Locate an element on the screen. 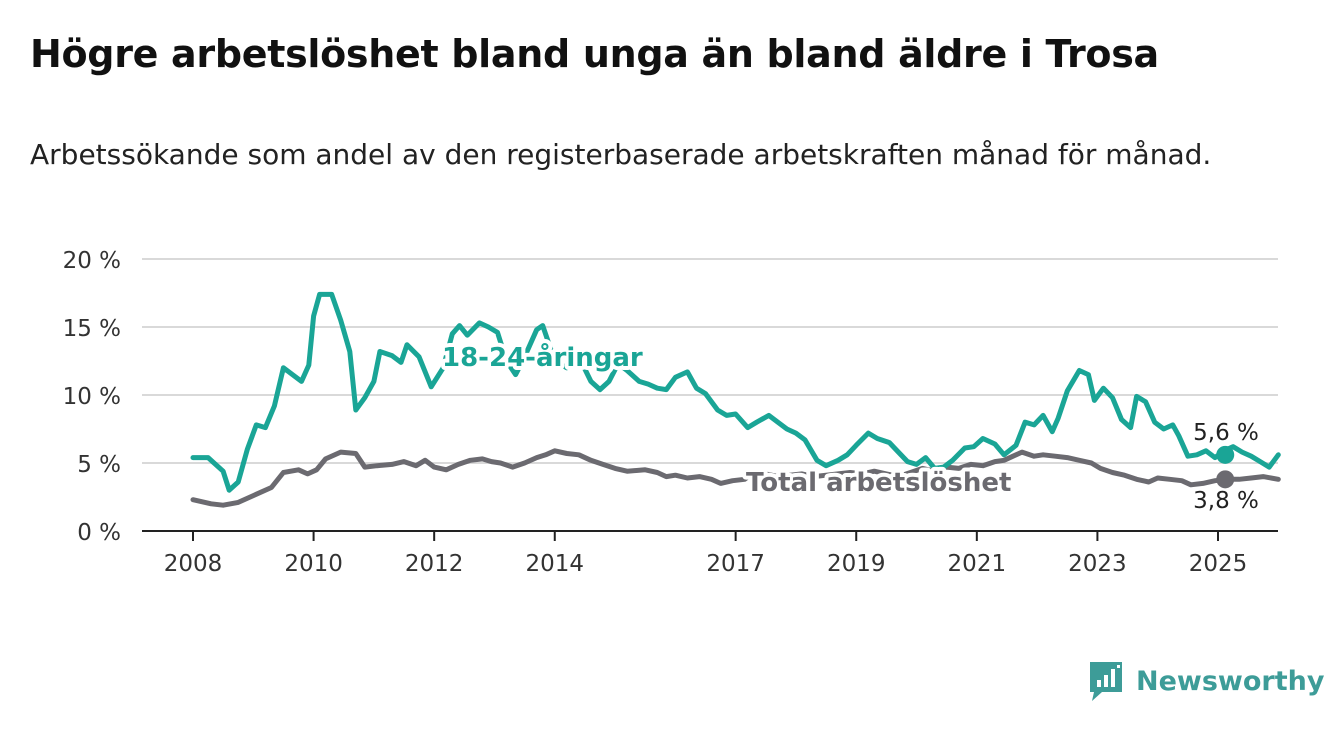 The height and width of the screenshot is (734, 1340). y-tick-label: 0 % is located at coordinates (99, 533).